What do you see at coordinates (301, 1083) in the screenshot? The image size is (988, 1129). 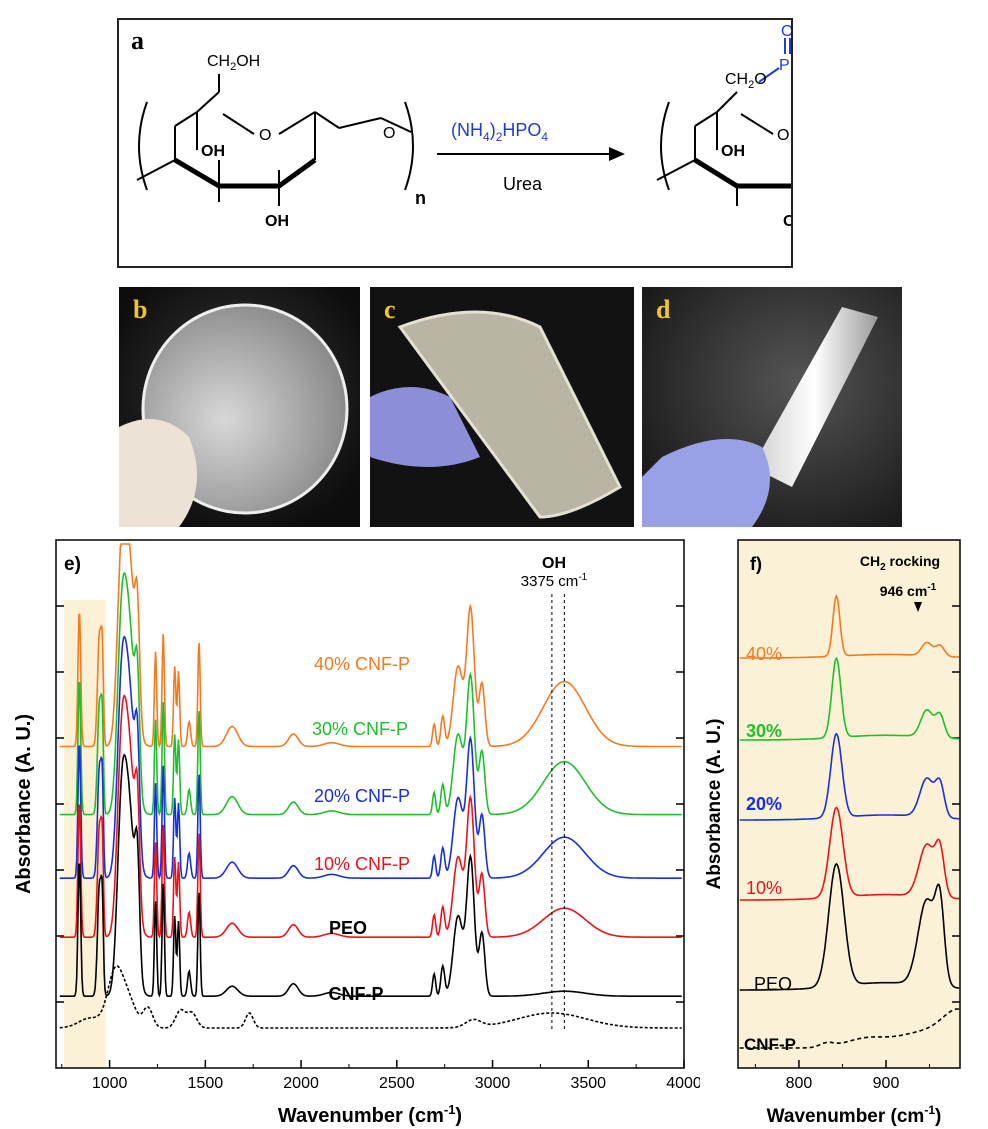 I see `x-tick-label-e: 2000` at bounding box center [301, 1083].